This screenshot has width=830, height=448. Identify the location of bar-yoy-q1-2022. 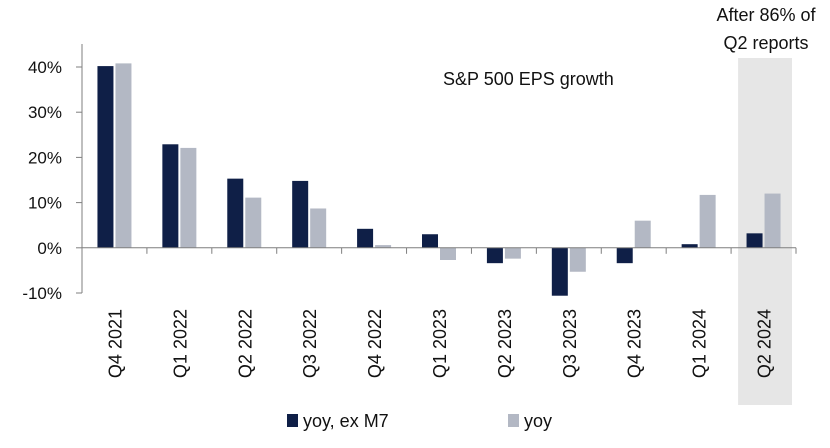
(188, 197).